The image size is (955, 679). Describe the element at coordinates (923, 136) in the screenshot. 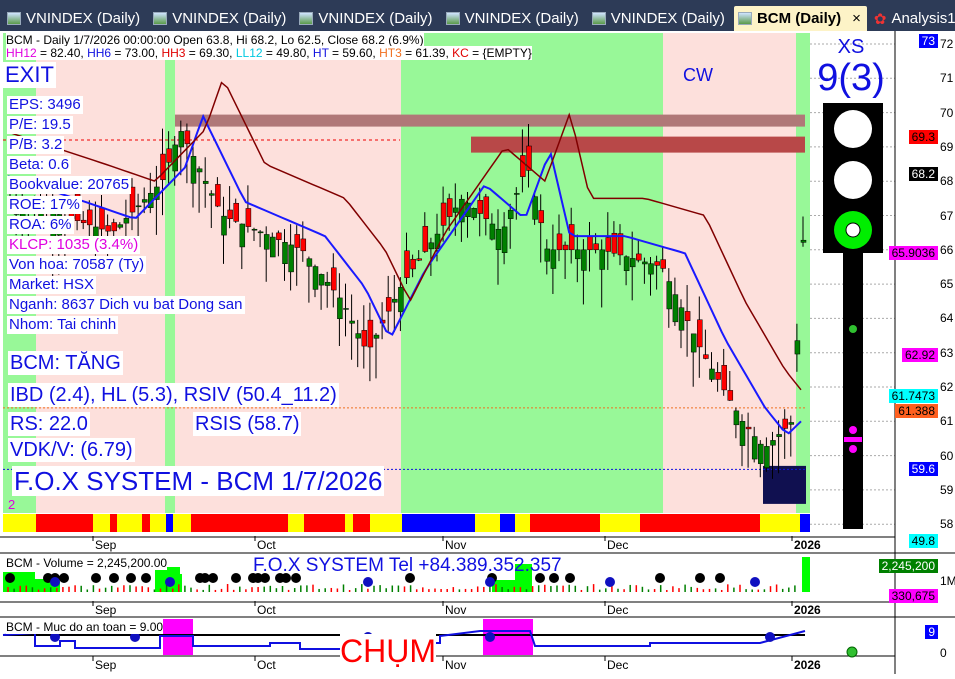

I see `price-tag: 69.3` at that location.